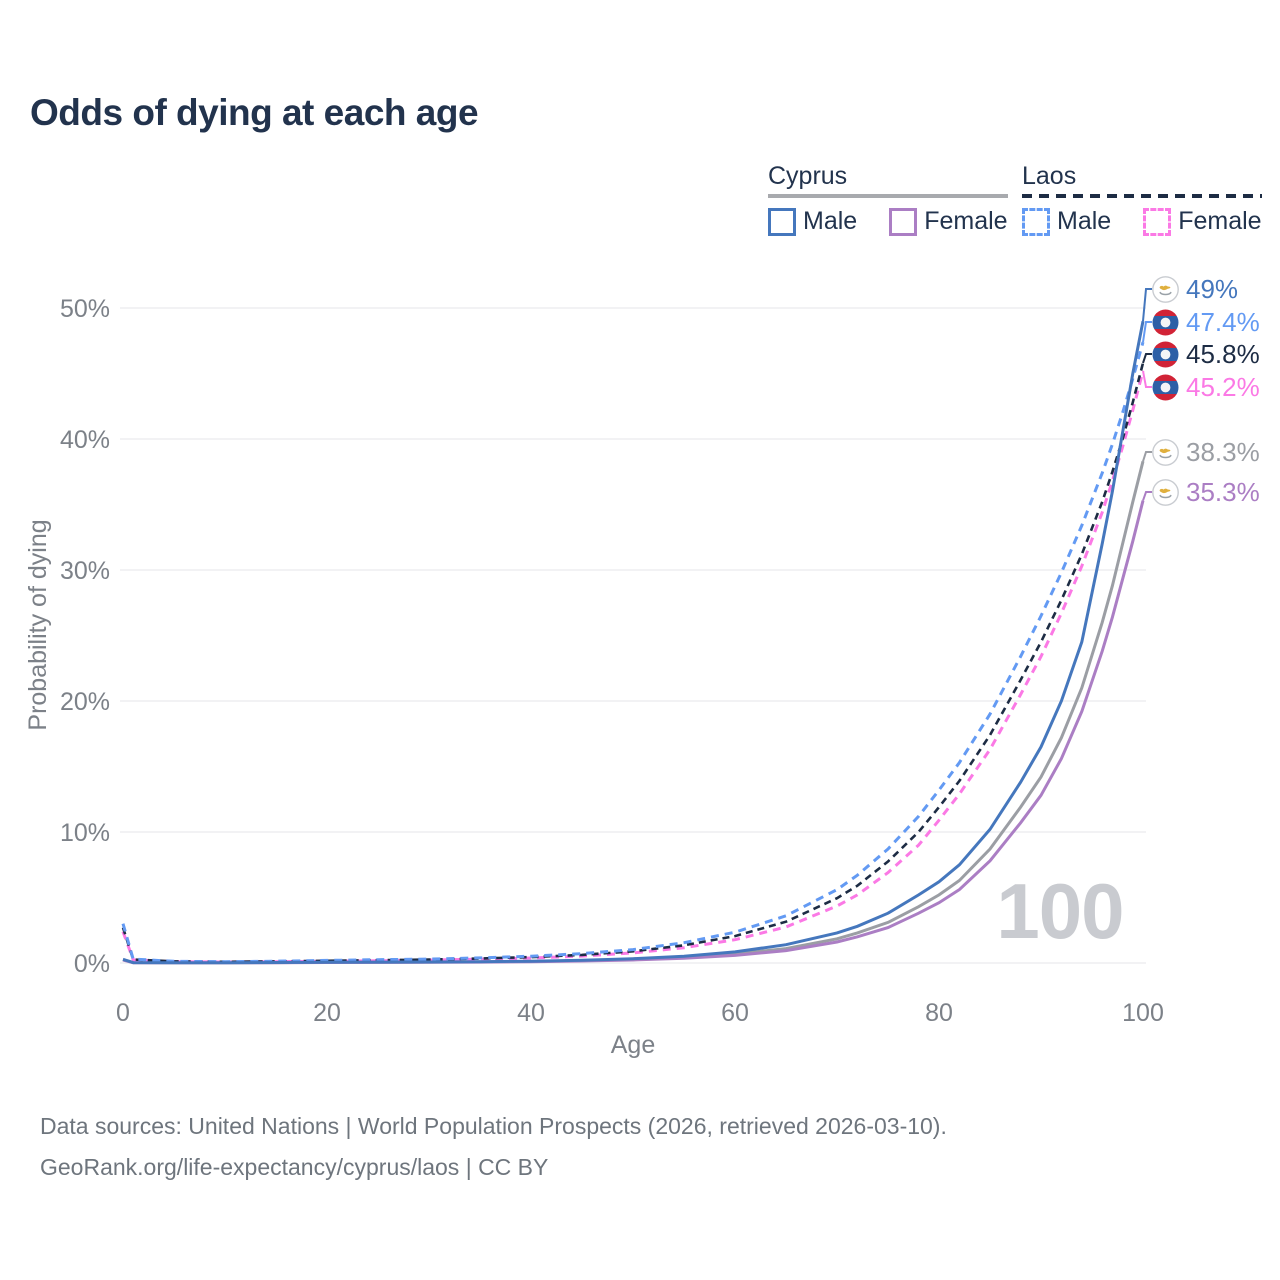 This screenshot has height=1280, width=1280. I want to click on legend-item-cyprus-female: Female, so click(948, 221).